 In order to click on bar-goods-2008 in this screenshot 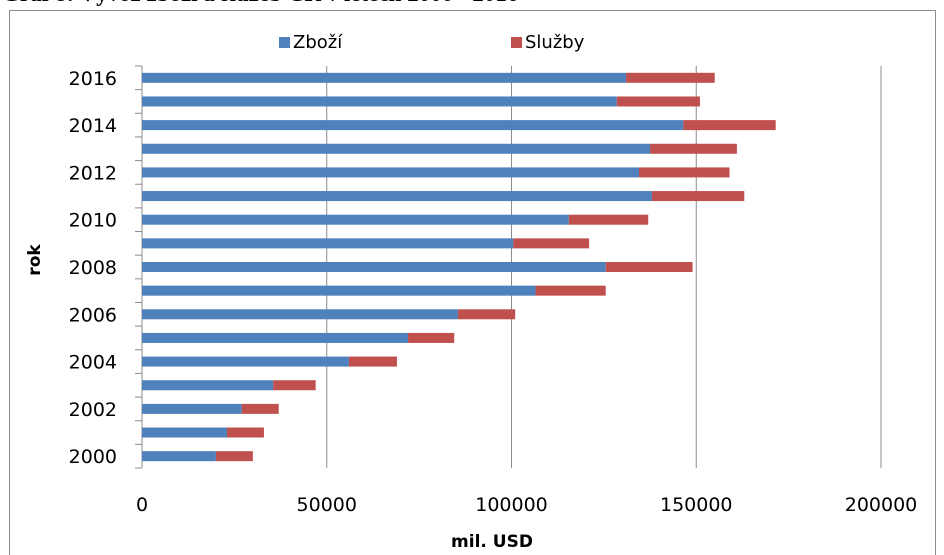, I will do `click(374, 267)`.